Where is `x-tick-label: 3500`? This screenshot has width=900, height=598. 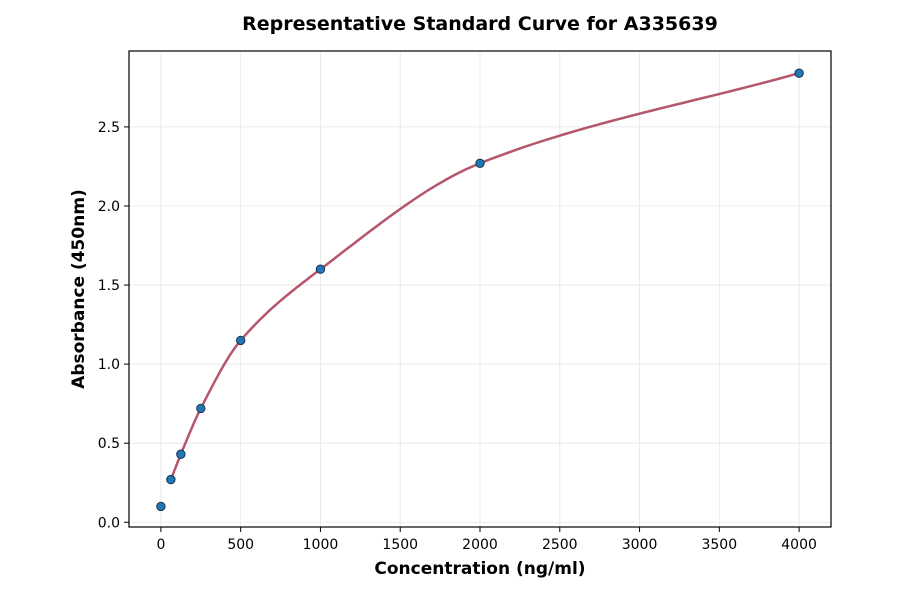
x-tick-label: 3500 is located at coordinates (719, 545).